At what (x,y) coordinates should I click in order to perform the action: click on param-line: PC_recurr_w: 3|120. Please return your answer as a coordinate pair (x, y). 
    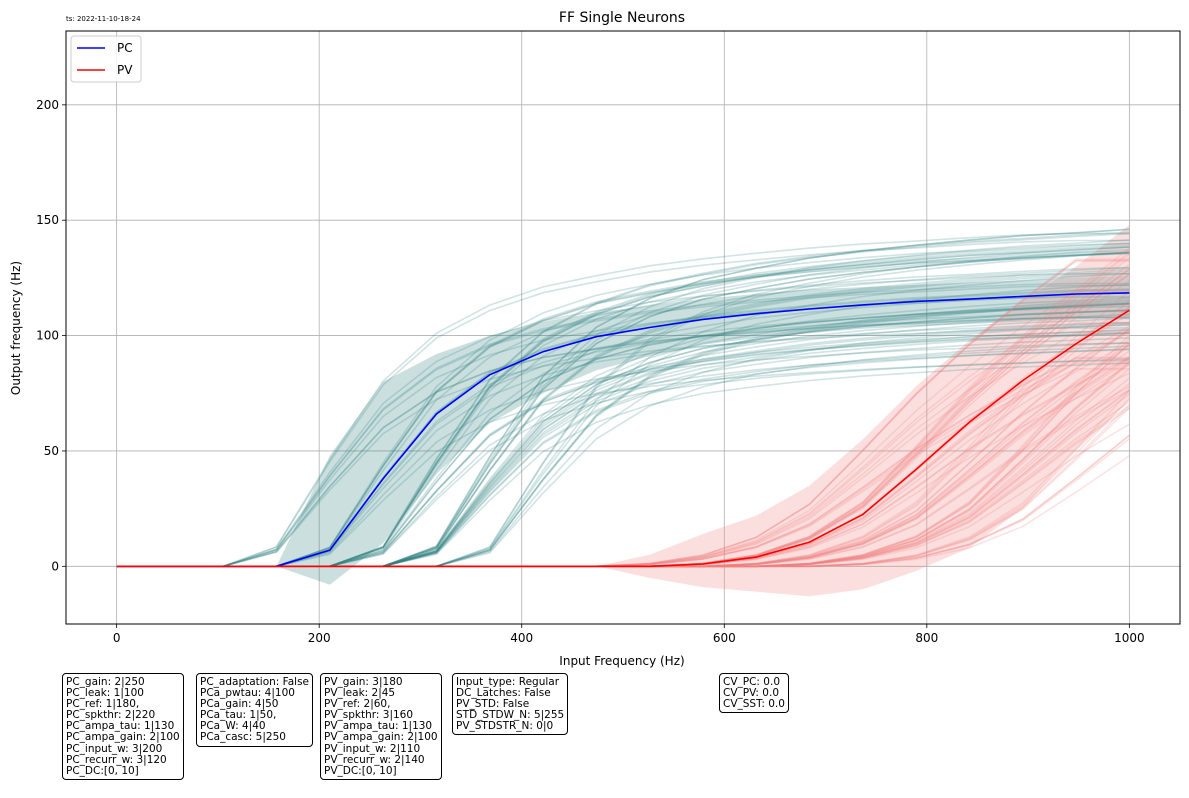
    Looking at the image, I should click on (116, 759).